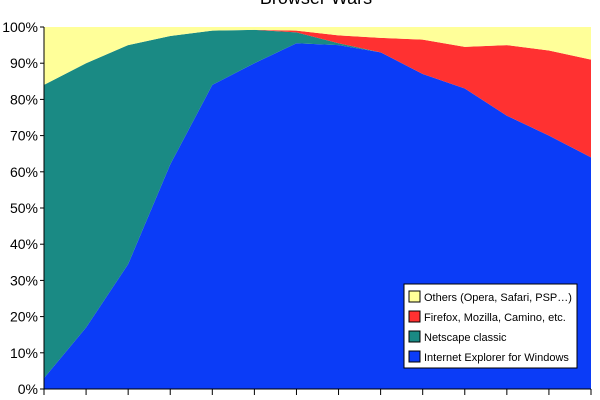 Image resolution: width=600 pixels, height=400 pixels. I want to click on legend-box, so click(490, 326).